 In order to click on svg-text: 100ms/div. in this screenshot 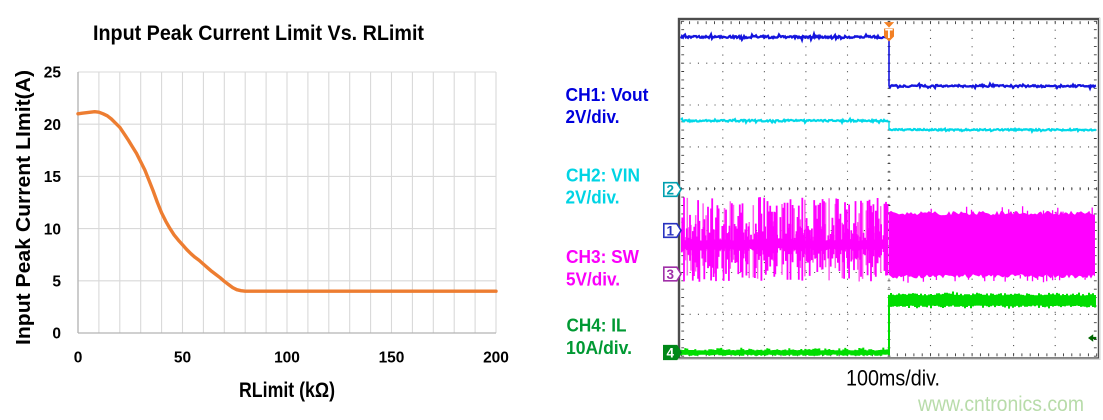, I will do `click(893, 378)`.